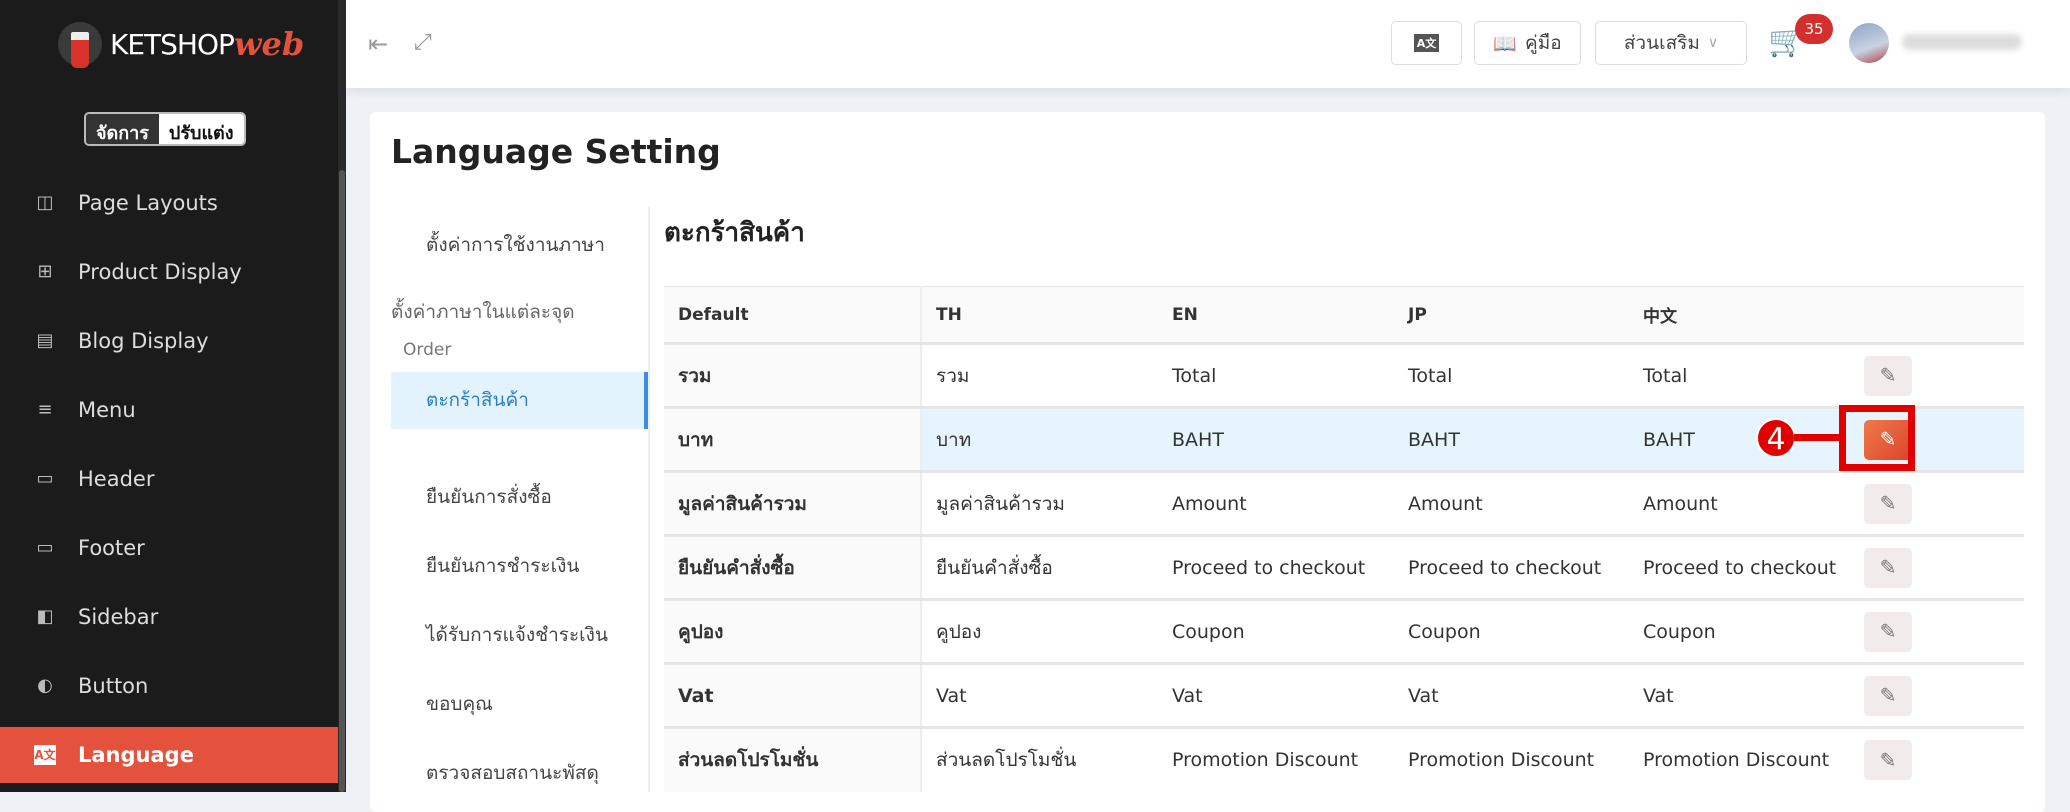  I want to click on sidebar-item-label: Button, so click(113, 686).